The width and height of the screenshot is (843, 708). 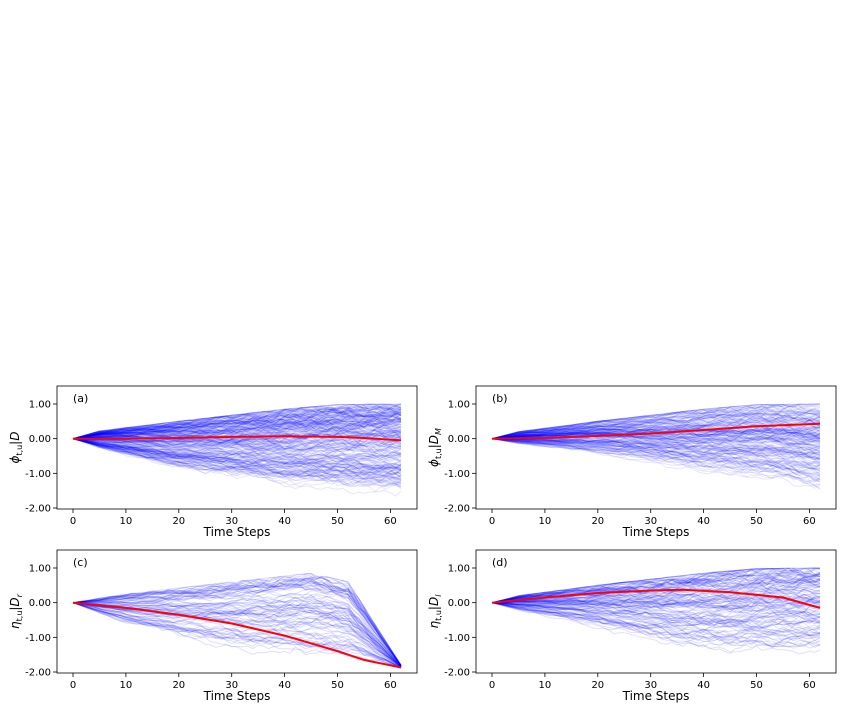 I want to click on runs-b, so click(x=656, y=446).